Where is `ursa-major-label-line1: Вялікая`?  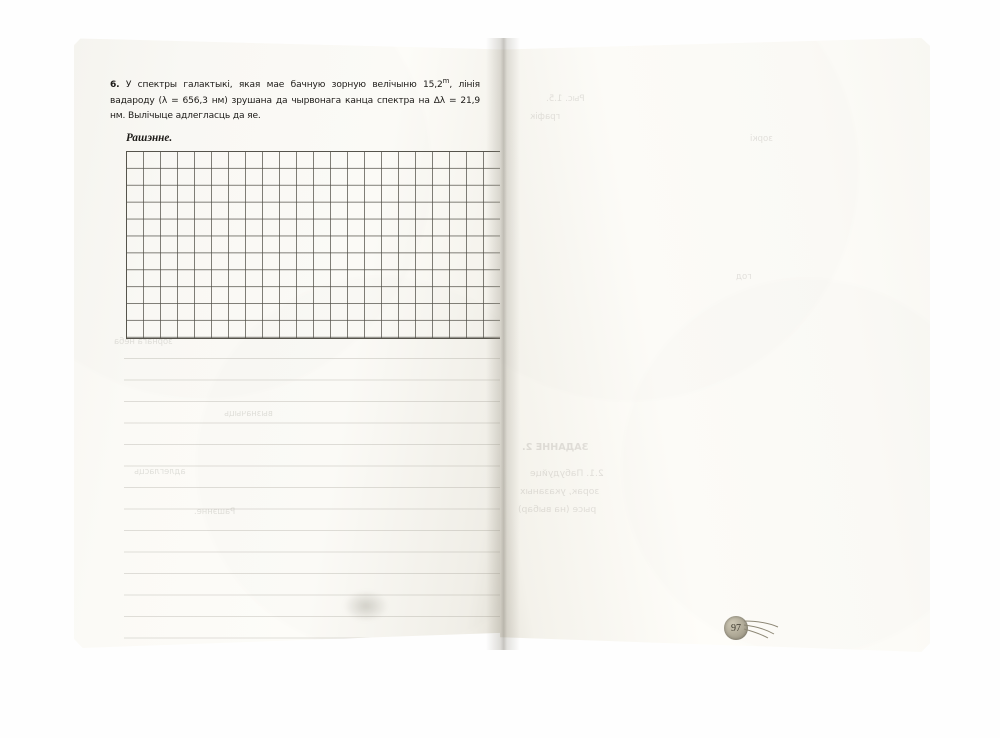
ursa-major-label-line1: Вялікая is located at coordinates (993, 538).